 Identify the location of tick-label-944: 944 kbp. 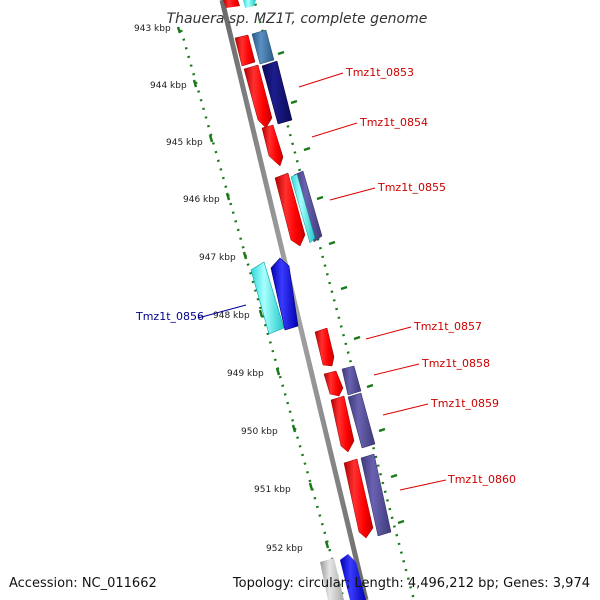
(168, 86).